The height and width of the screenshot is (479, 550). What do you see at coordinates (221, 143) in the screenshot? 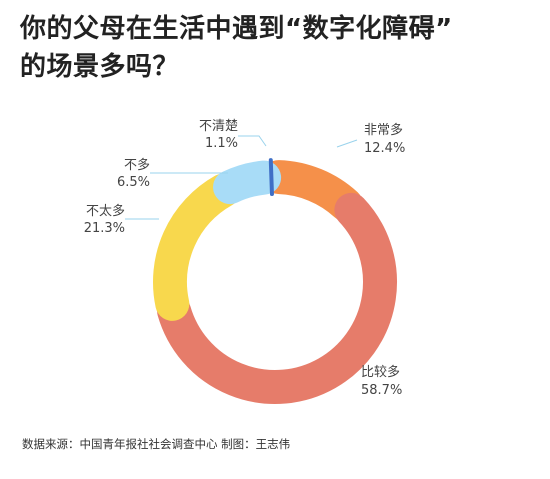
I see `slice-value-5: 1.1%` at bounding box center [221, 143].